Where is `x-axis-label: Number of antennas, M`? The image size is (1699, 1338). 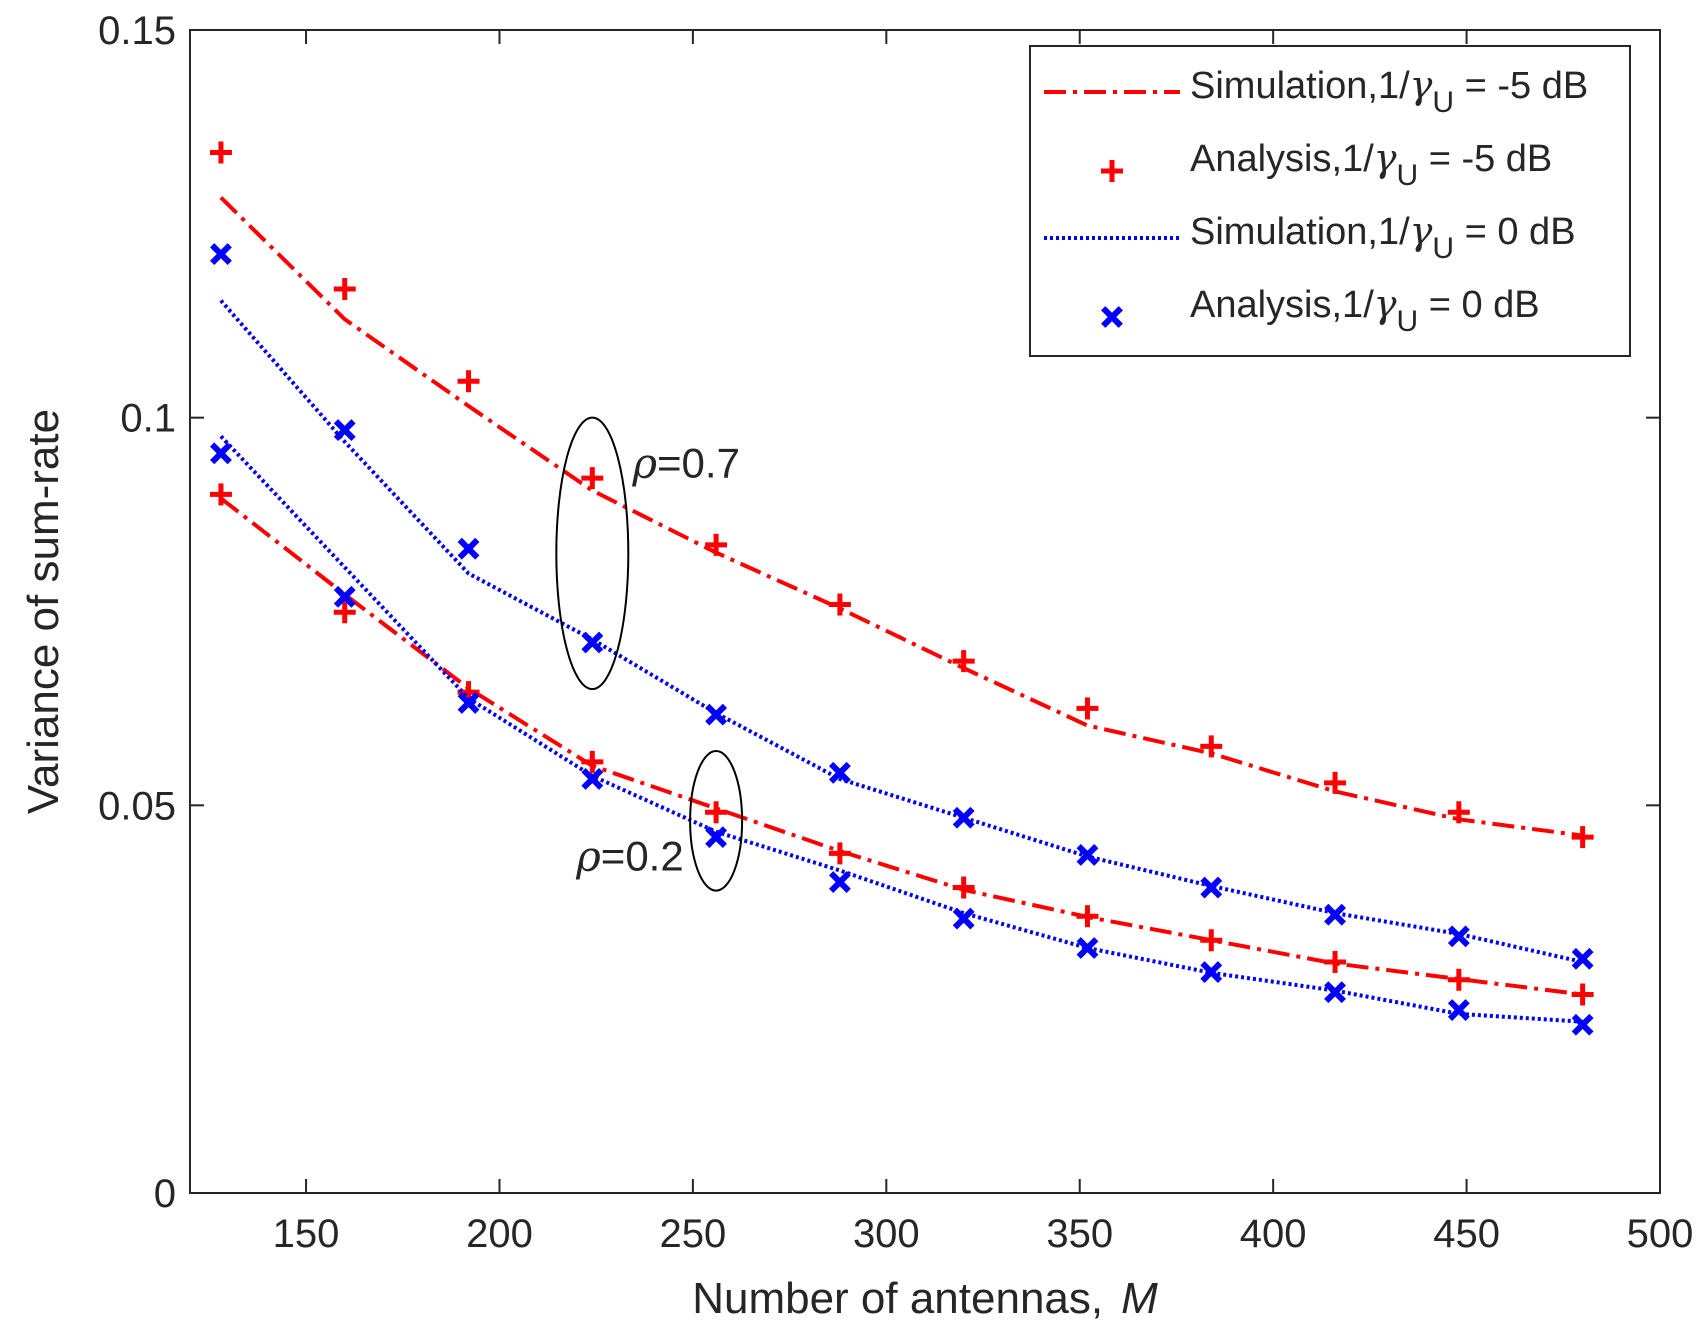 x-axis-label: Number of antennas, M is located at coordinates (925, 1298).